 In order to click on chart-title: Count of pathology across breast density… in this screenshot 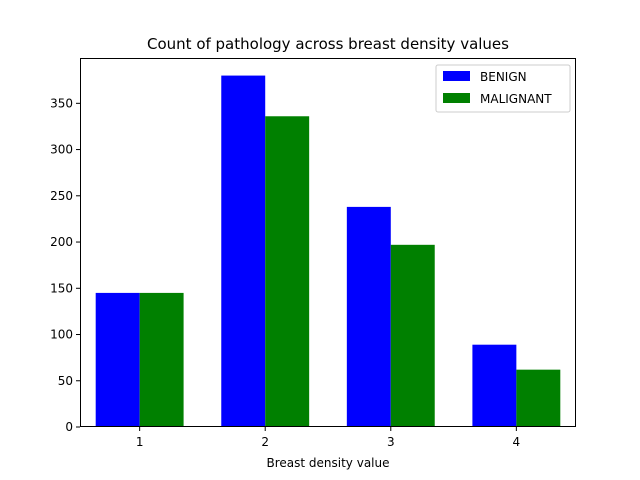, I will do `click(328, 44)`.